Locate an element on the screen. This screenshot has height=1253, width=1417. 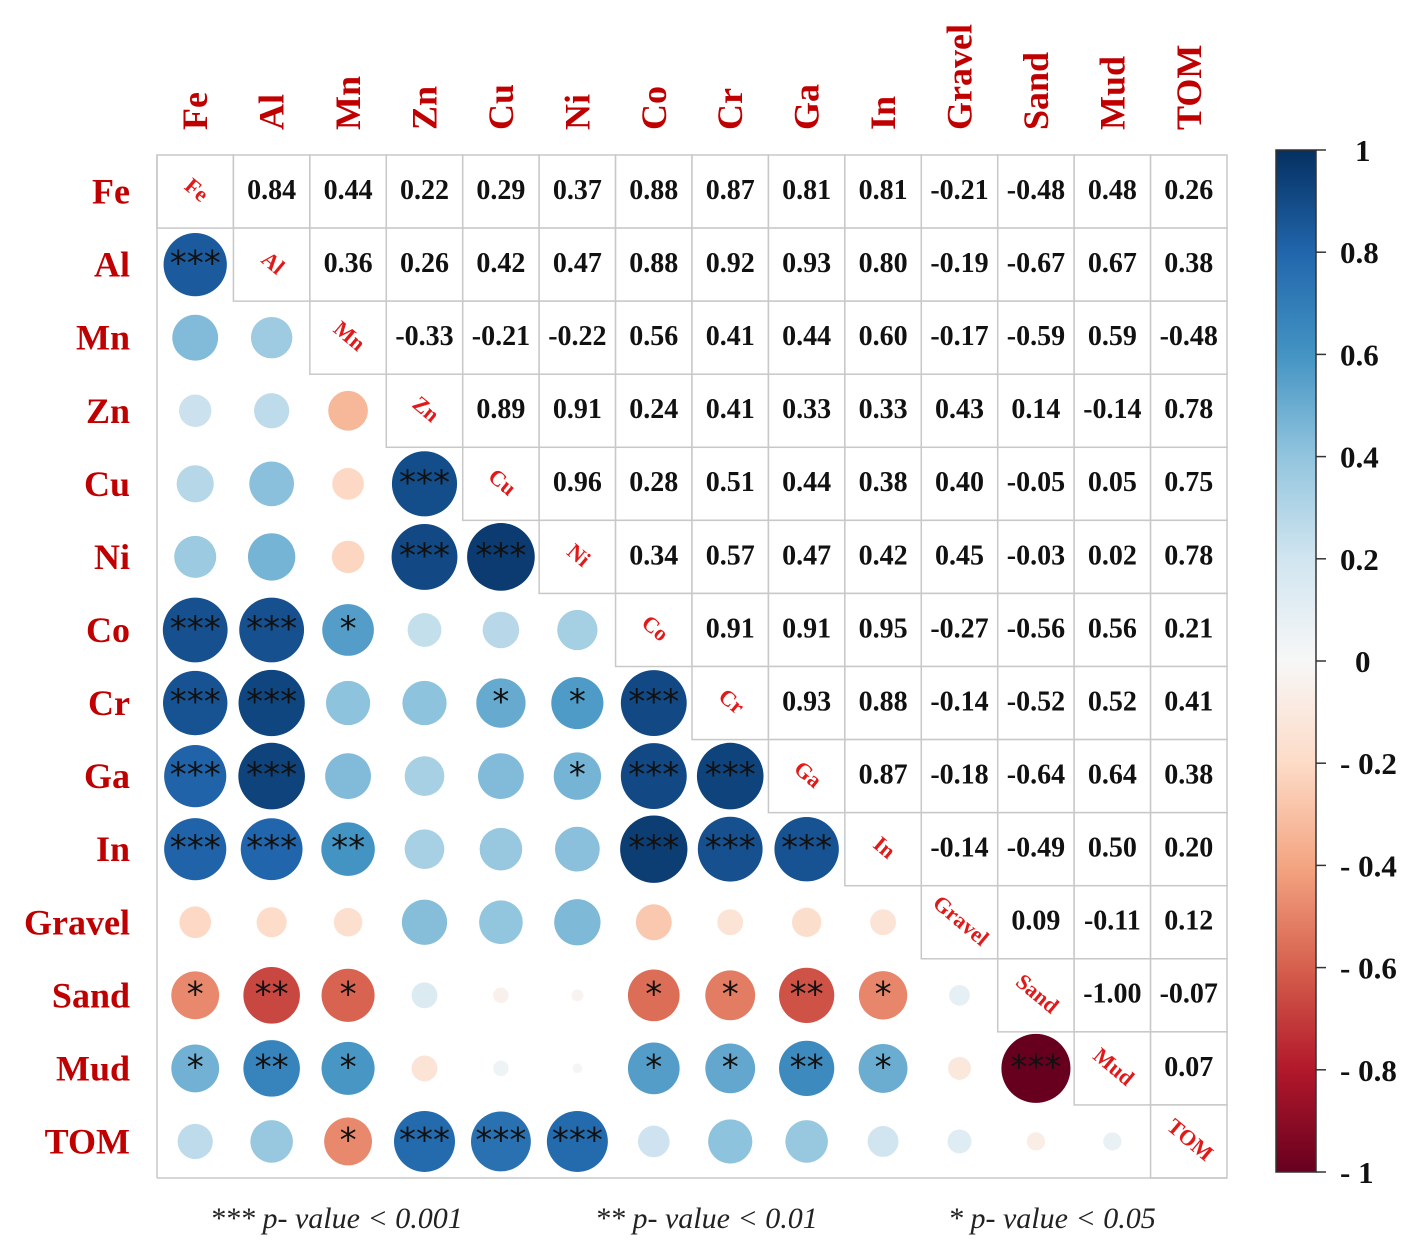
colorbar-tick-label: 0 is located at coordinates (1363, 661).